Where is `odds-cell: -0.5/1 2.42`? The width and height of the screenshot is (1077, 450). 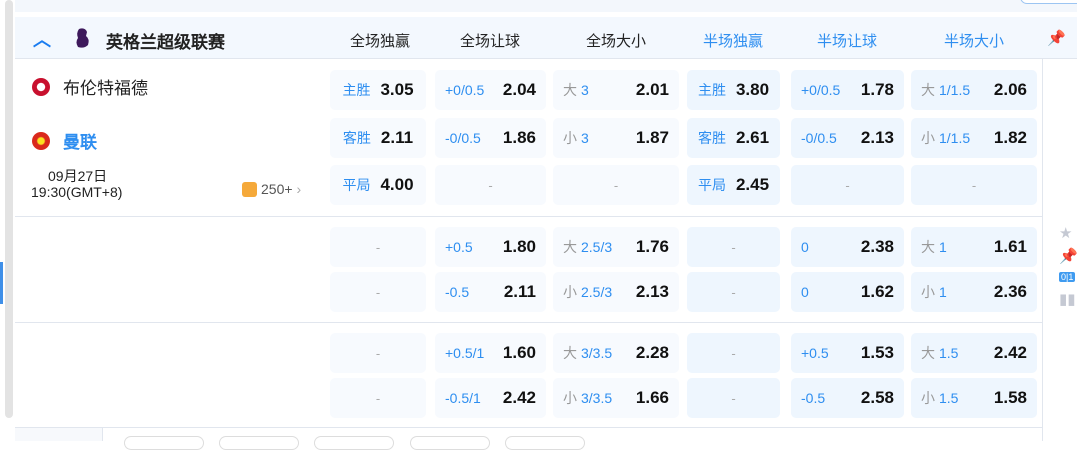
odds-cell: -0.5/1 2.42 is located at coordinates (490, 398).